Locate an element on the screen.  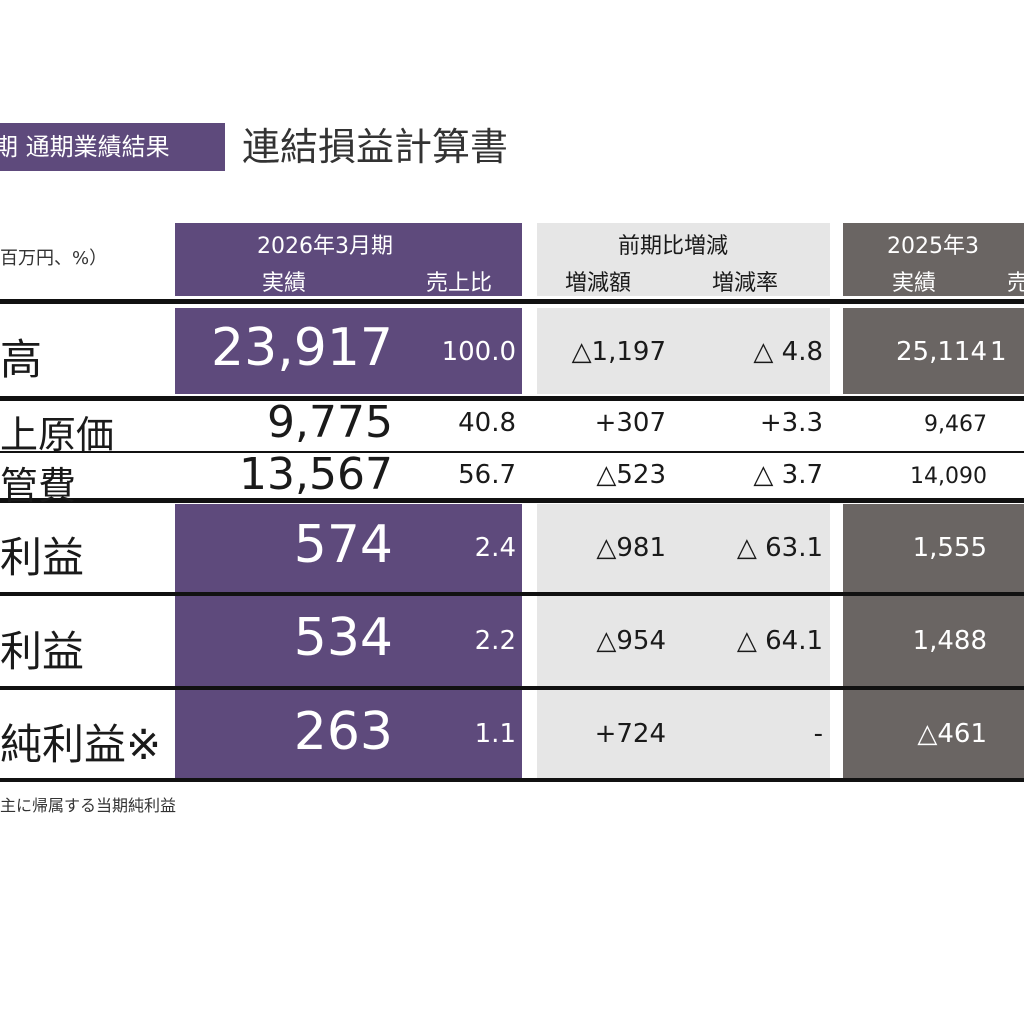
previous-value: 14,090 is located at coordinates (948, 476).